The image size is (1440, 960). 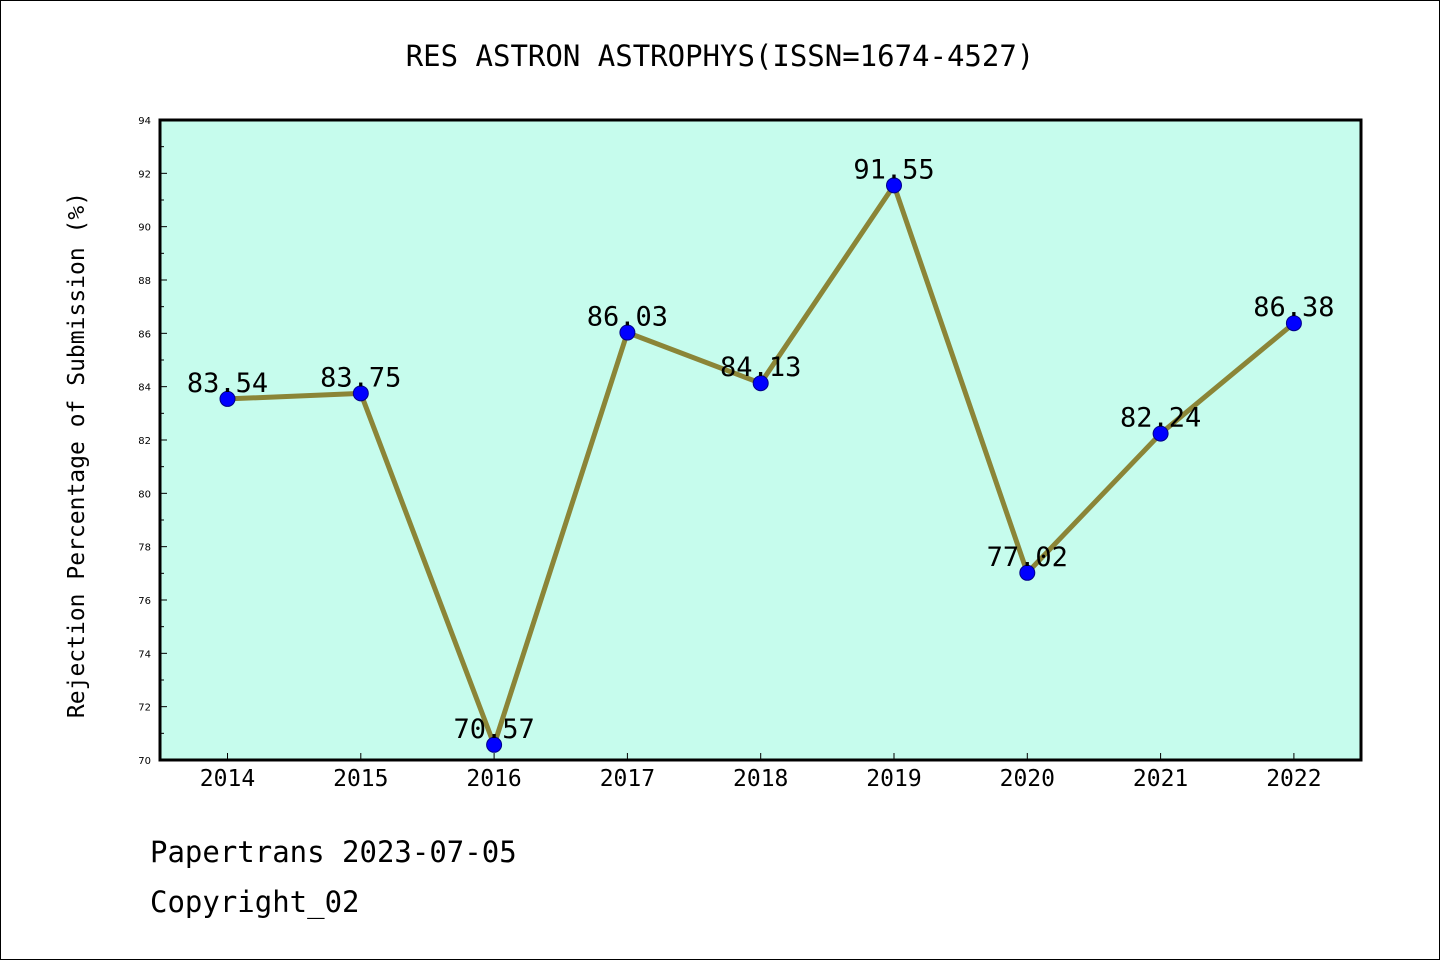 I want to click on x-tick-label: 2014, so click(x=227, y=779).